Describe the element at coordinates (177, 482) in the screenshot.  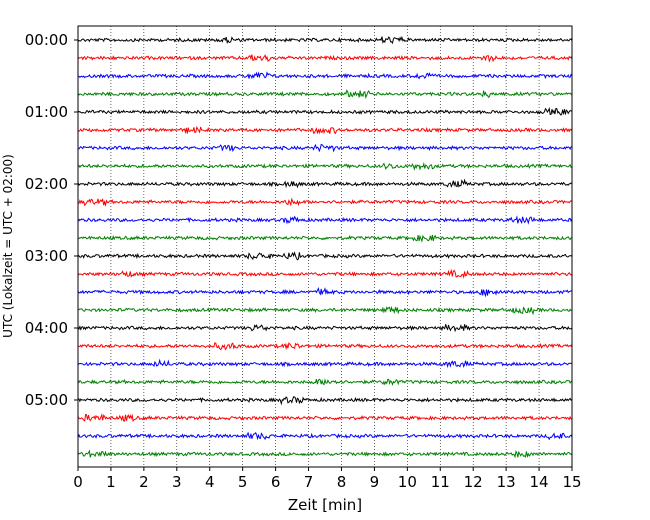
I see `x-tick-label: 3` at that location.